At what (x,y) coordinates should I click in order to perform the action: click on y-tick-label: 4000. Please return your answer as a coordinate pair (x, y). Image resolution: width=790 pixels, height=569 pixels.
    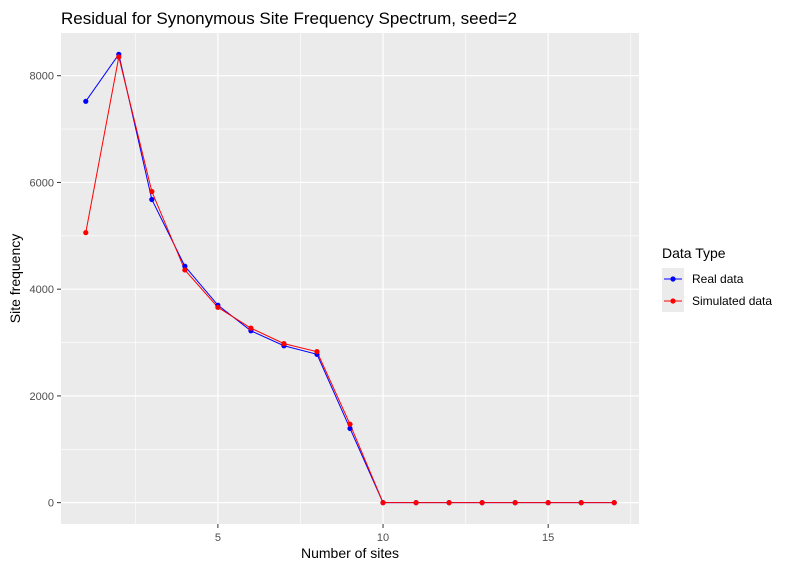
    Looking at the image, I should click on (42, 290).